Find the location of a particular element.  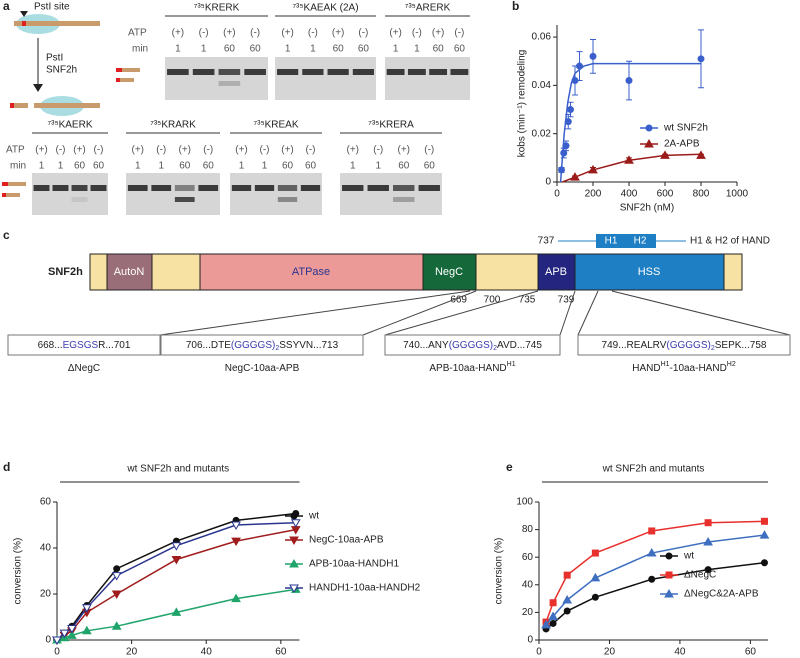

gel-title: ⁷³⁵KREAK is located at coordinates (276, 125).